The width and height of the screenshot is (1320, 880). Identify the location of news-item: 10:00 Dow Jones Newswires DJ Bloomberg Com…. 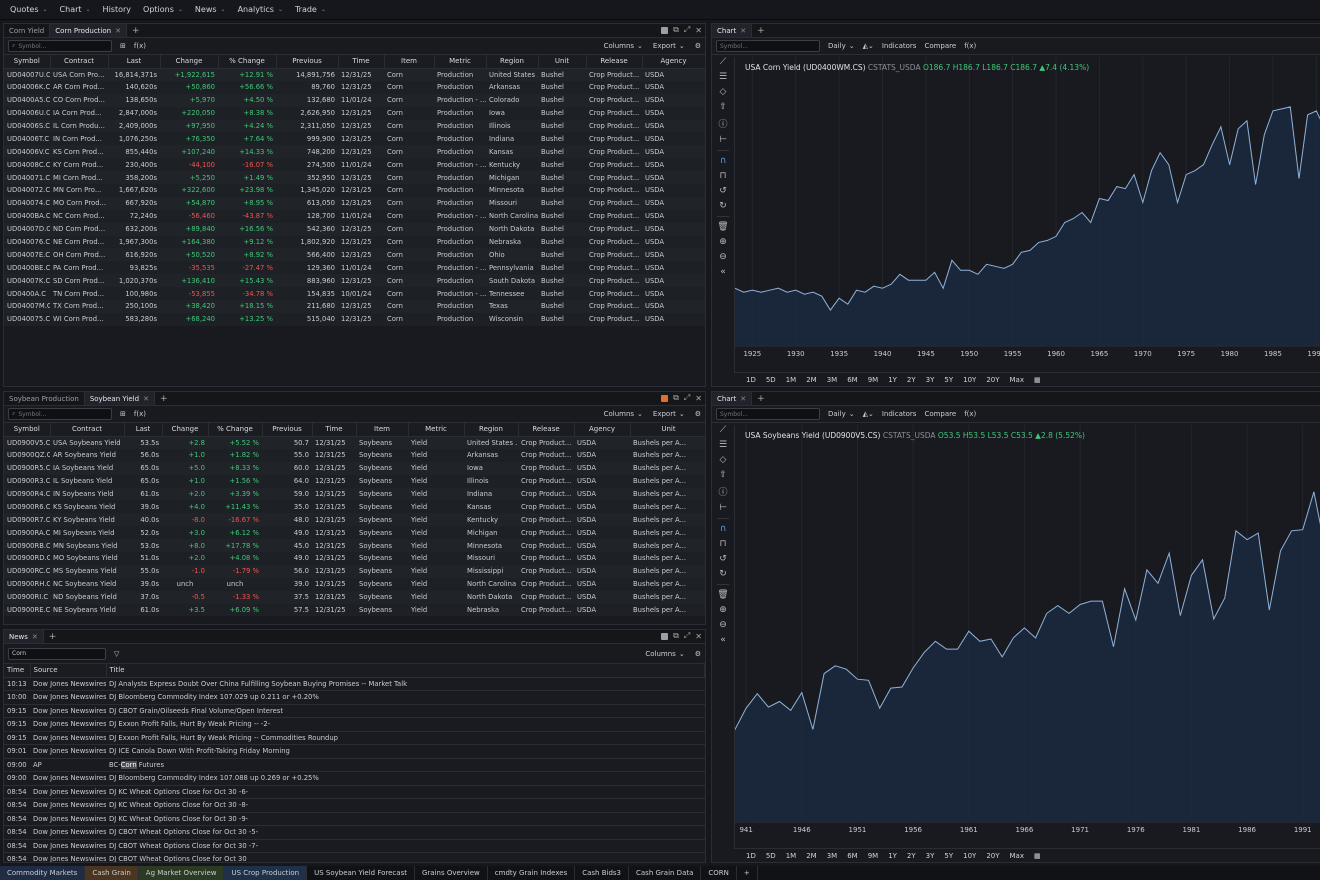
(354, 697).